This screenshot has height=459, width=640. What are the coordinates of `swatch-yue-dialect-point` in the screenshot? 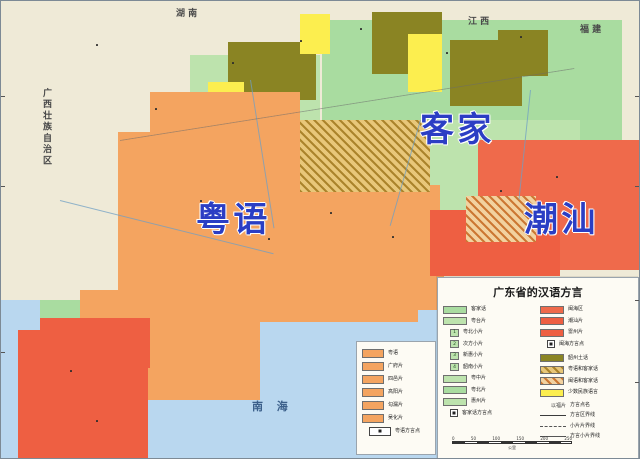 It's located at (380, 431).